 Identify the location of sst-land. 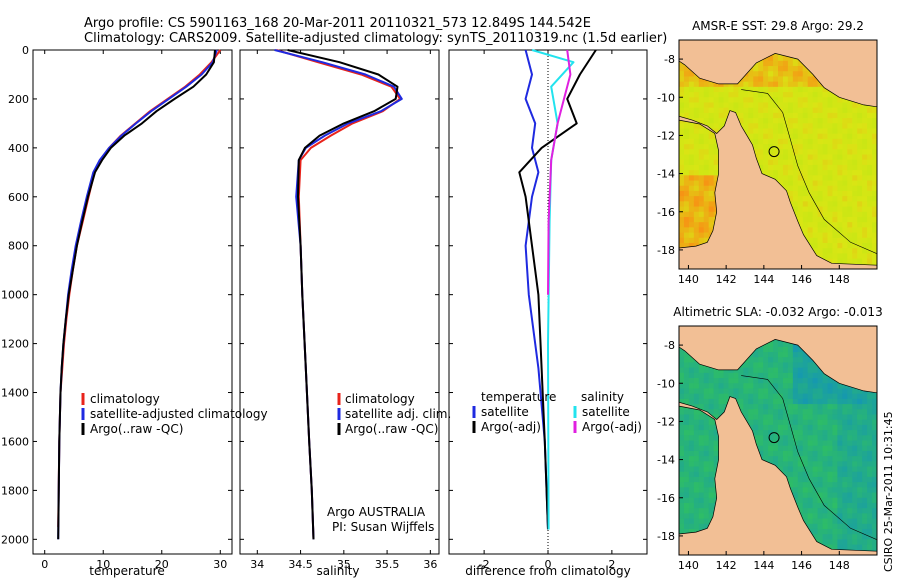
(778, 154).